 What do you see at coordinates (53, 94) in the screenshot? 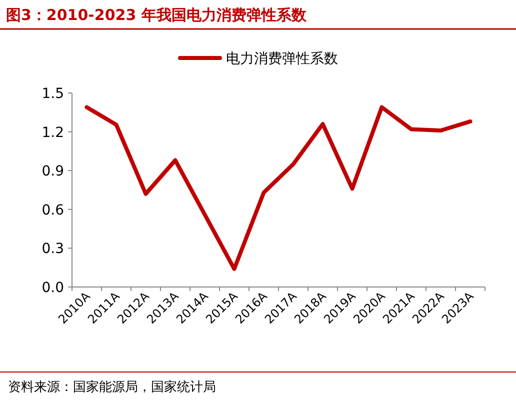
I see `y-tick-label: 1.5` at bounding box center [53, 94].